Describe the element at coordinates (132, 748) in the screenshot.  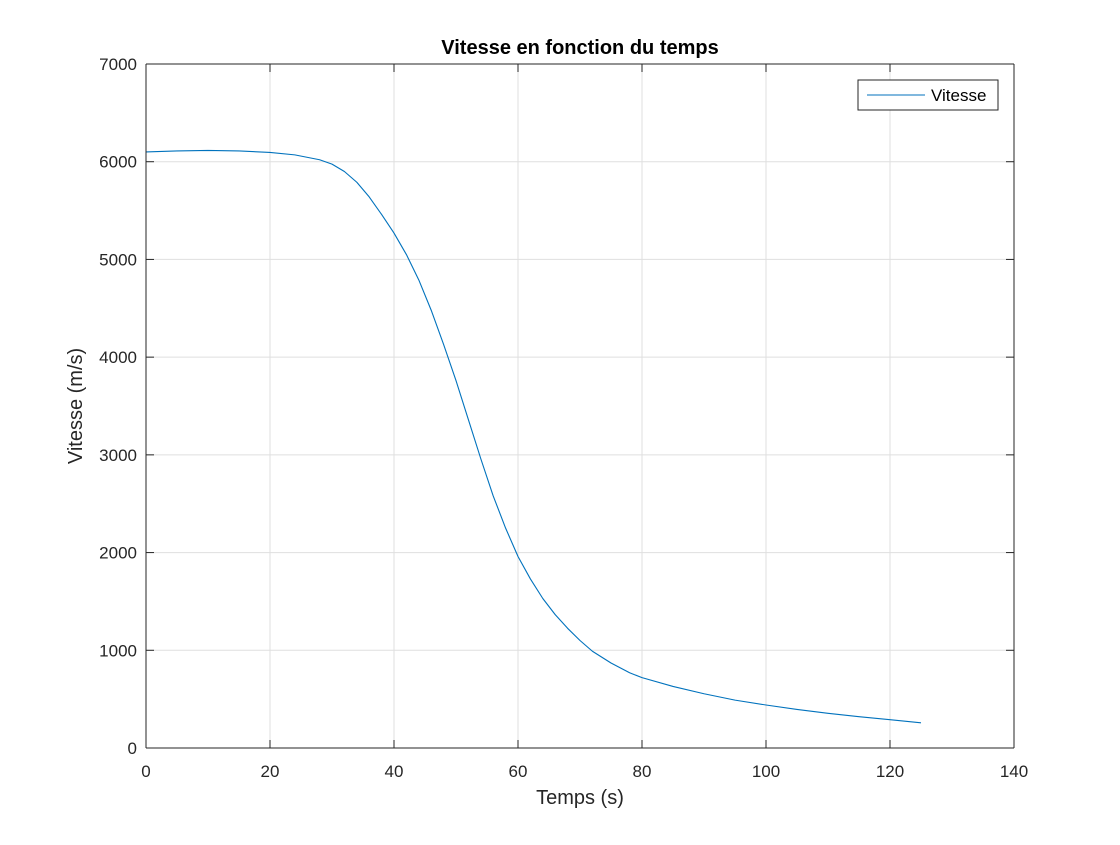
I see `y-tick-label: 0` at that location.